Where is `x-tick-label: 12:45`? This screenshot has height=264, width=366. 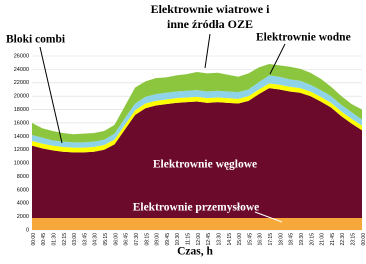 x-tick-label: 12:45 is located at coordinates (209, 239).